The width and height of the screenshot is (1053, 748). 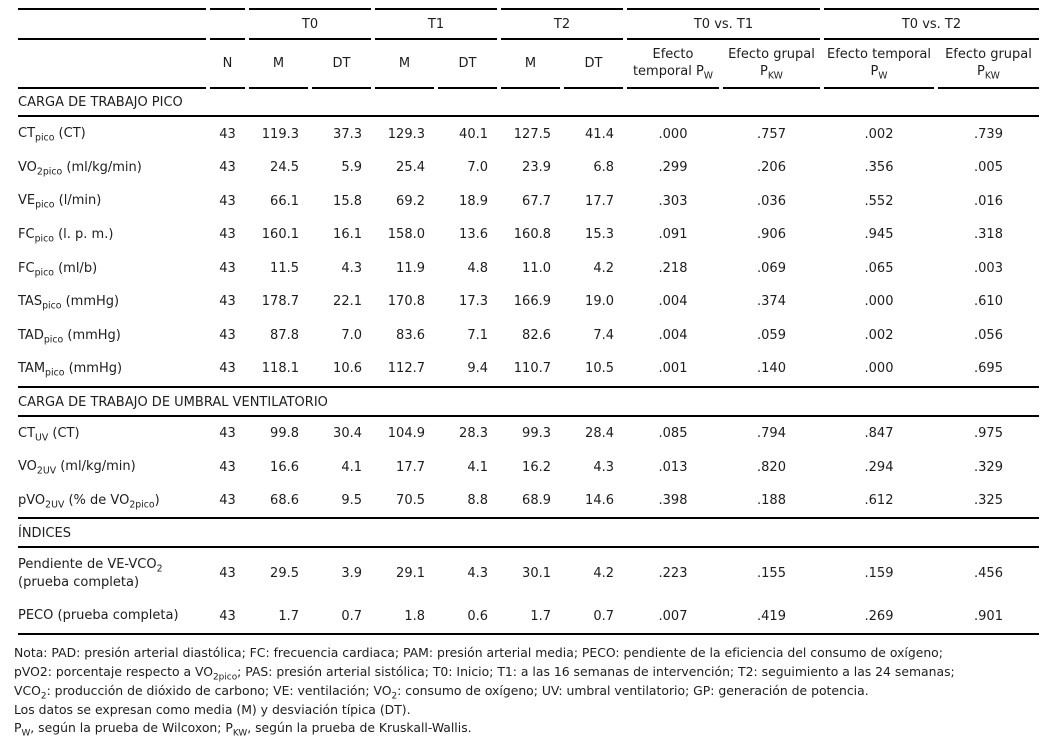 What do you see at coordinates (599, 501) in the screenshot?
I see `cell: 14.6` at bounding box center [599, 501].